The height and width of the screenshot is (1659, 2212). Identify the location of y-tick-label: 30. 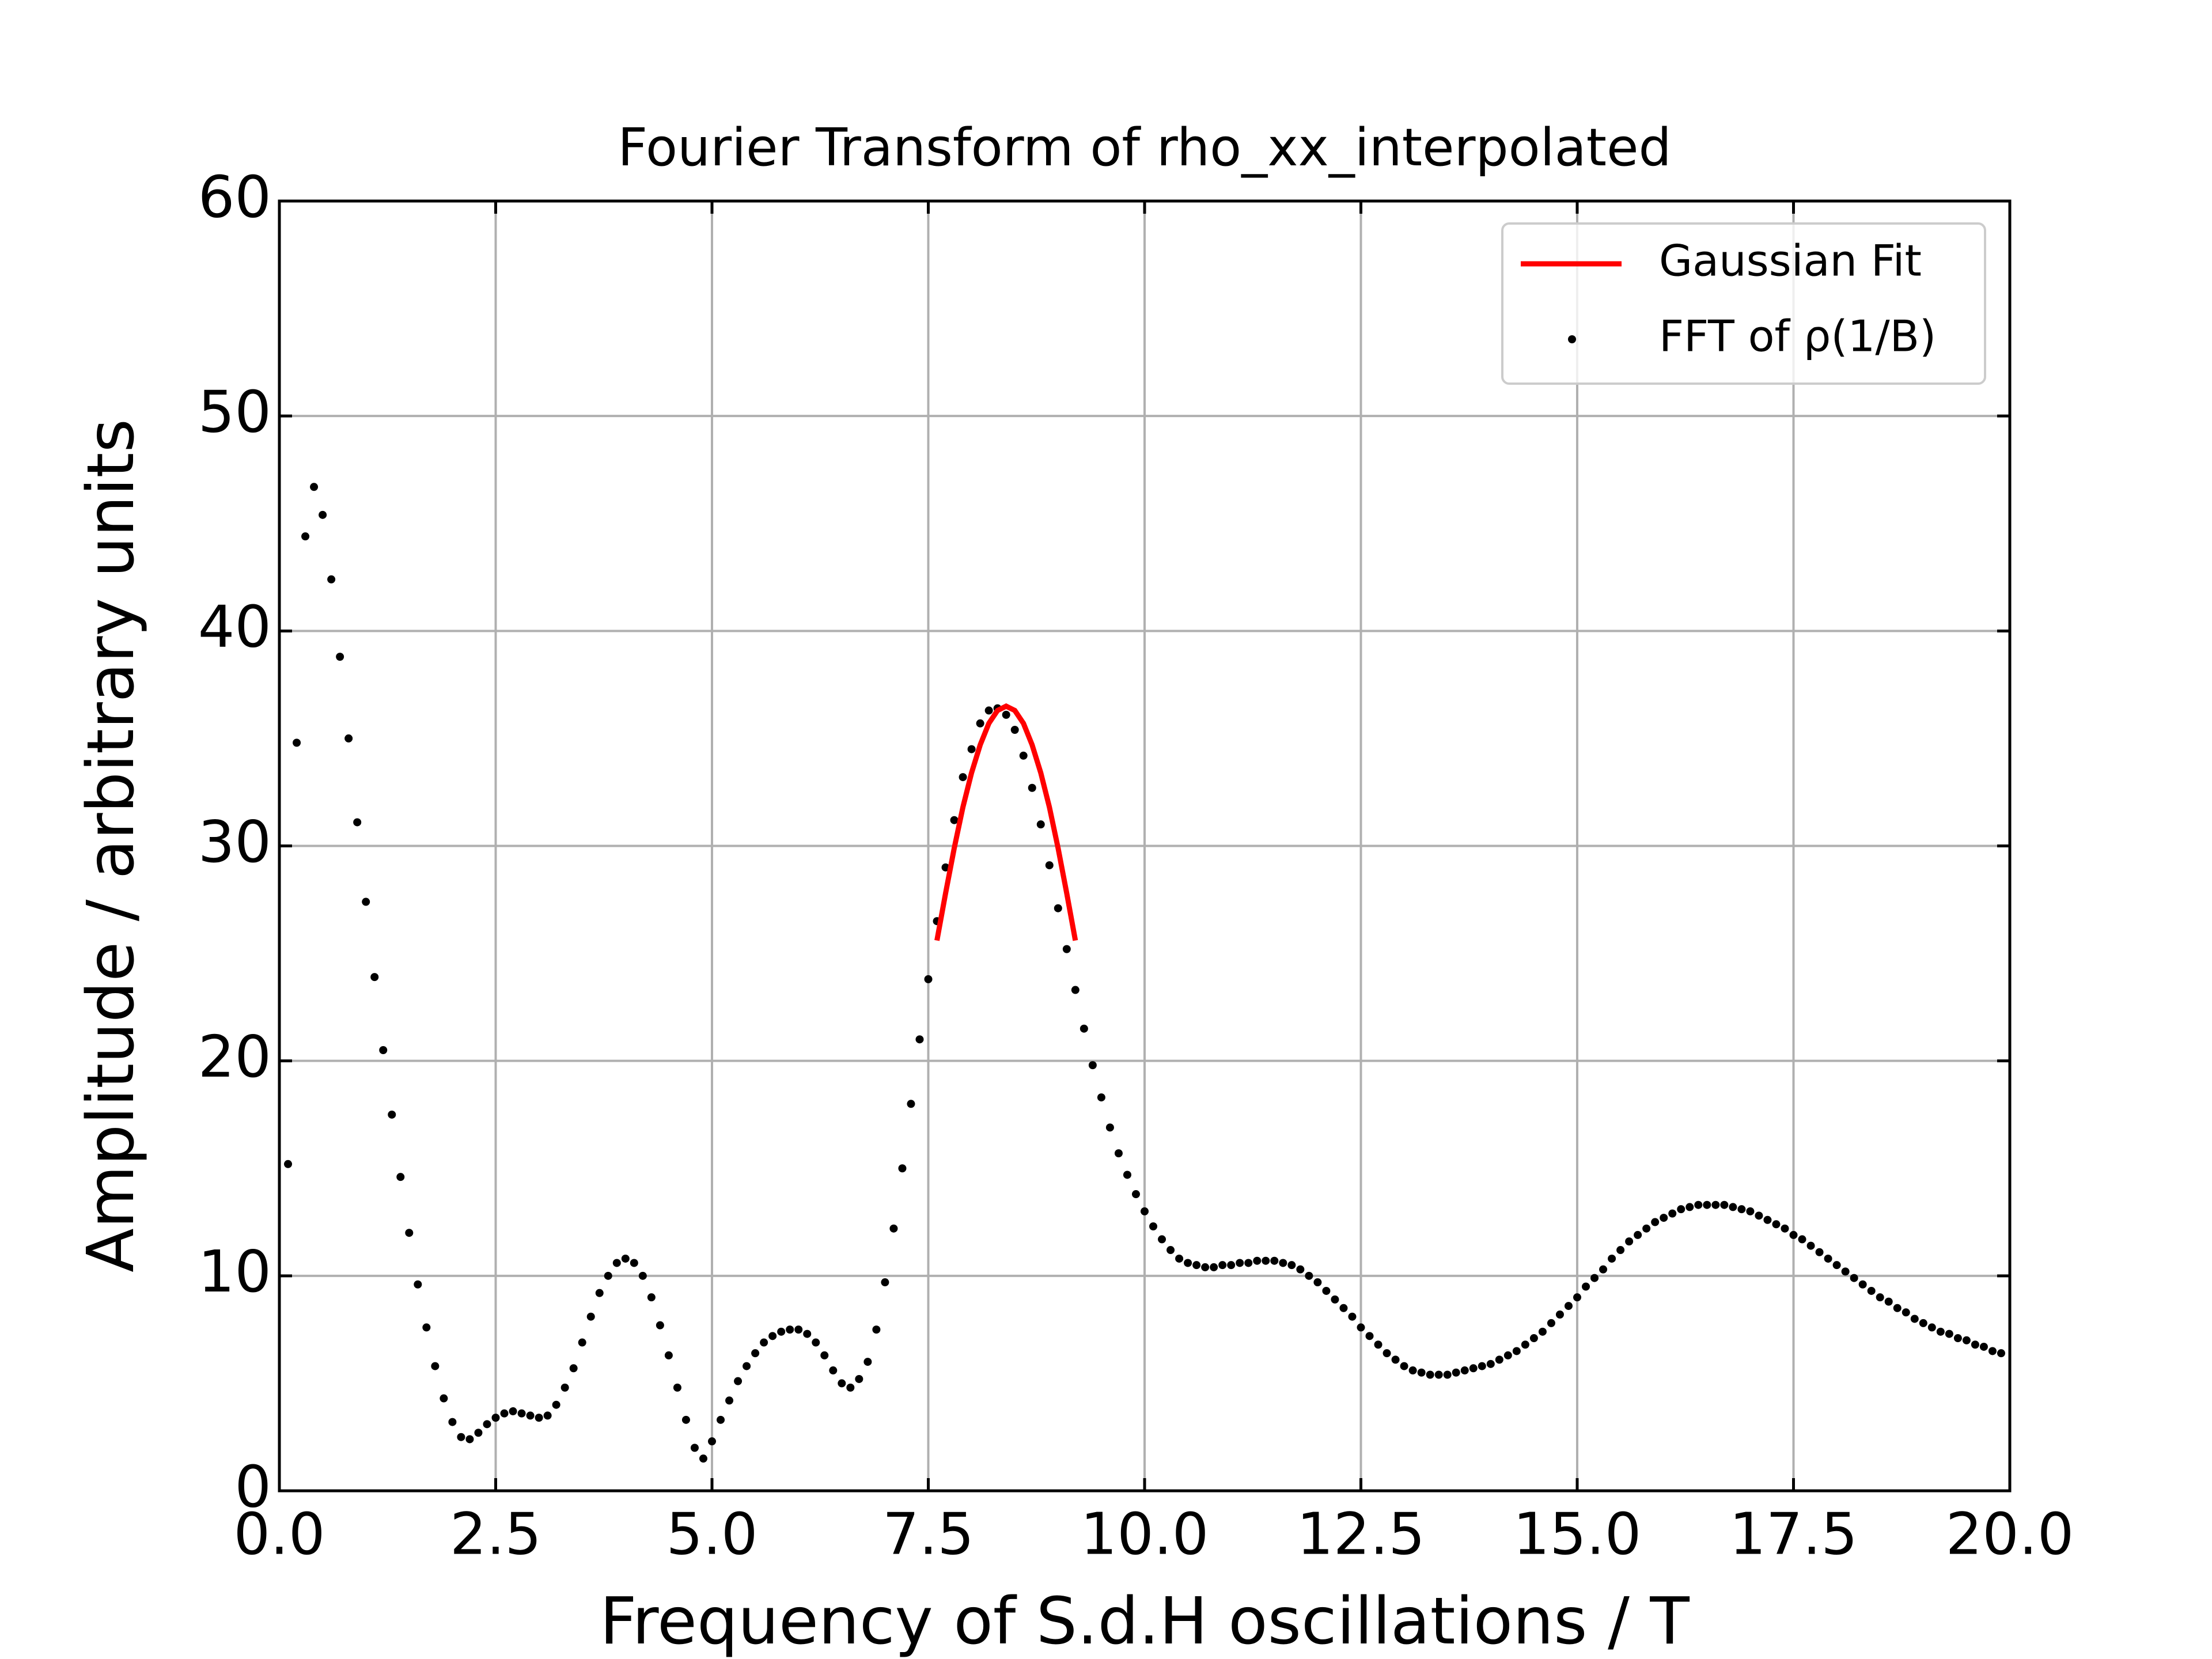
(234, 842).